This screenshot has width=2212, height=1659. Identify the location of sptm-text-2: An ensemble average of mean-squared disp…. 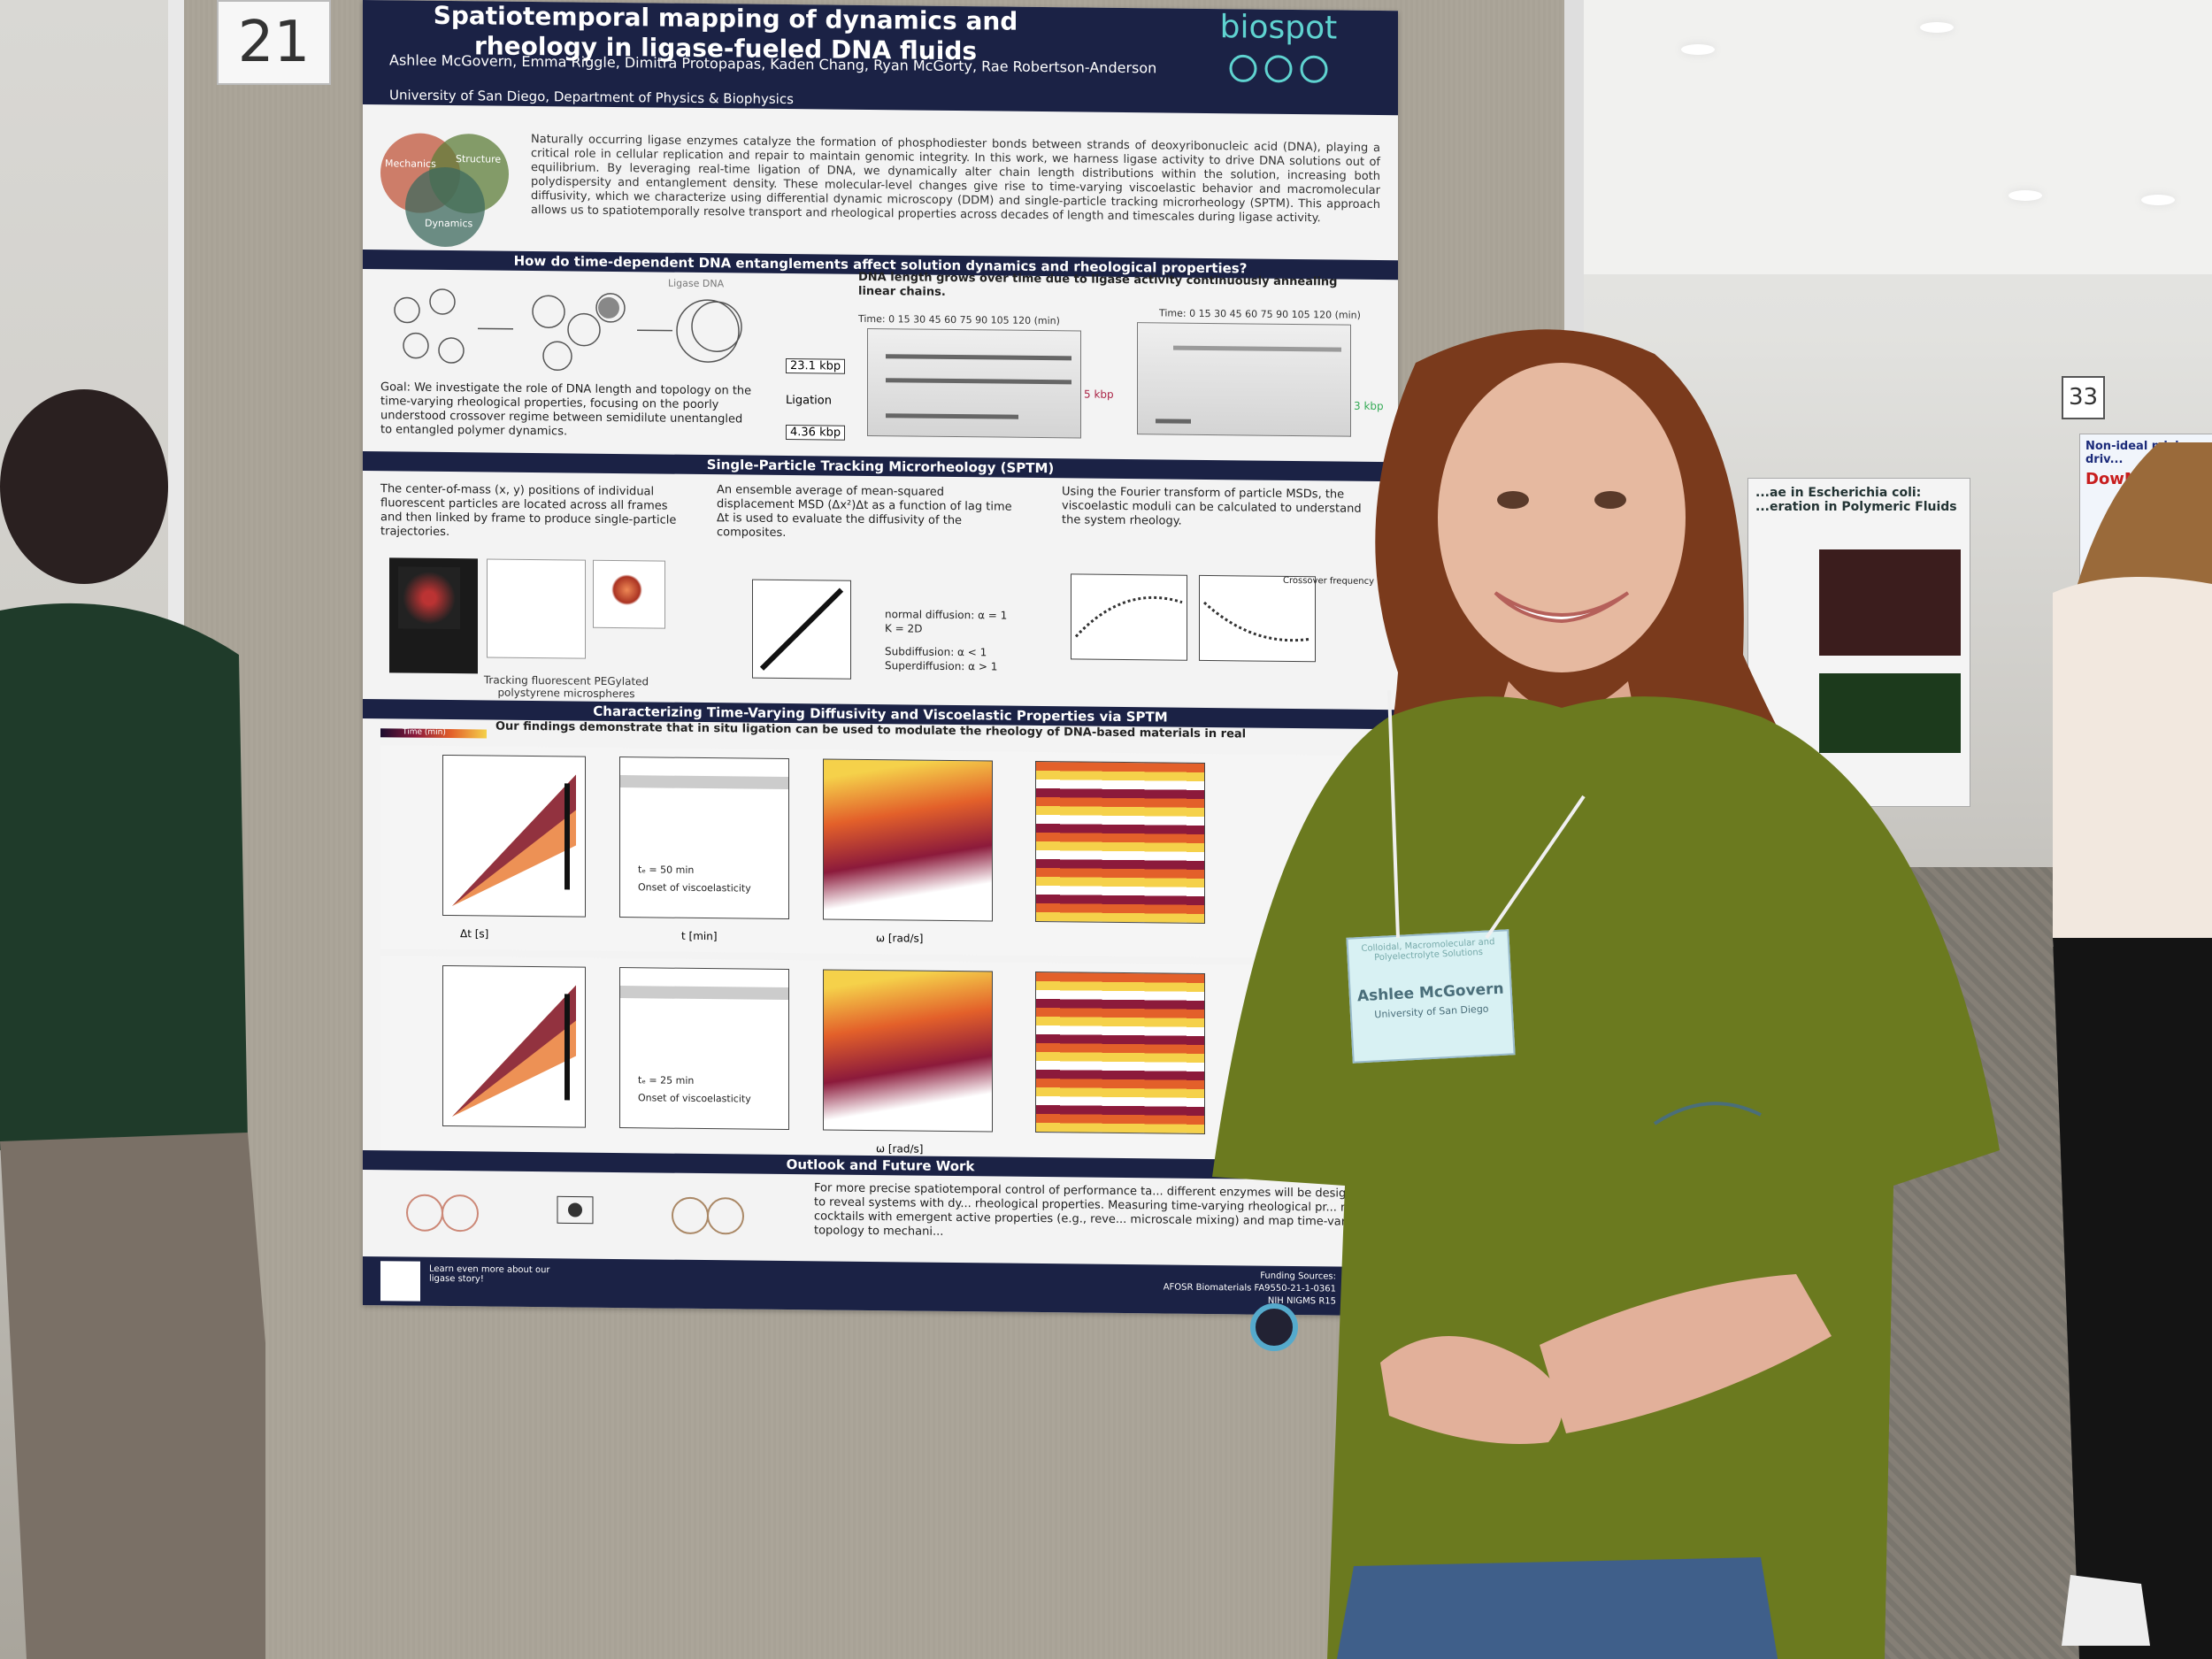
(865, 512).